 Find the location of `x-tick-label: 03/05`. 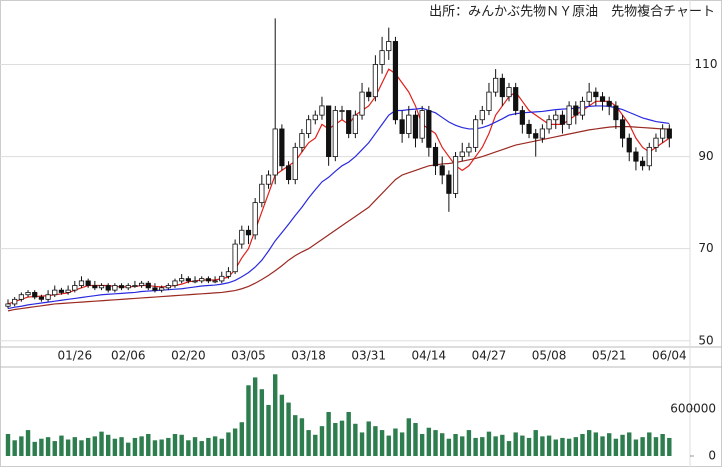

x-tick-label: 03/05 is located at coordinates (248, 356).